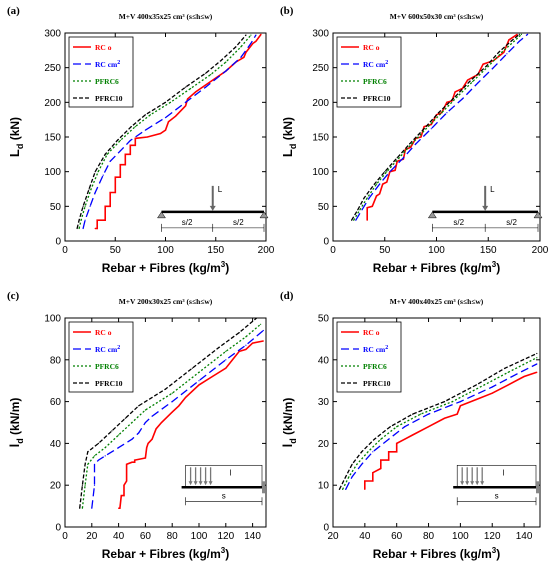 The width and height of the screenshot is (550, 569). Describe the element at coordinates (215, 250) in the screenshot. I see `x-tick-label: 150` at that location.